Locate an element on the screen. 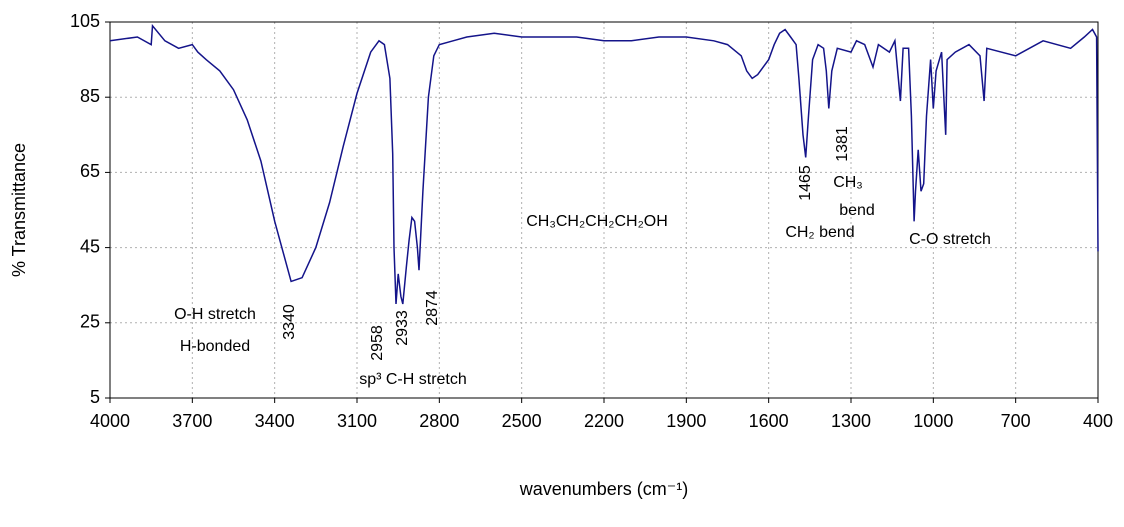 The height and width of the screenshot is (527, 1124). y-tick-label: 105 is located at coordinates (85, 21).